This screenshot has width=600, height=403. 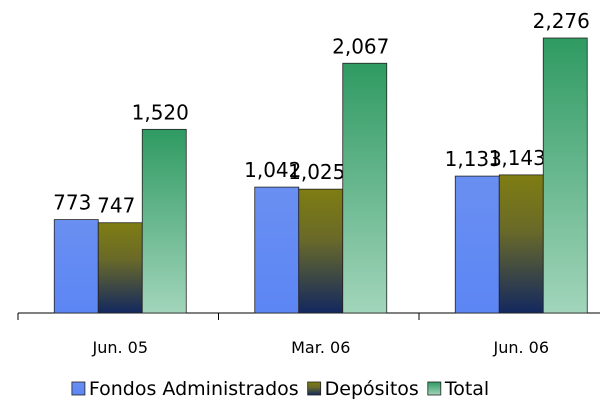 What do you see at coordinates (517, 158) in the screenshot?
I see `data-label: 1,143` at bounding box center [517, 158].